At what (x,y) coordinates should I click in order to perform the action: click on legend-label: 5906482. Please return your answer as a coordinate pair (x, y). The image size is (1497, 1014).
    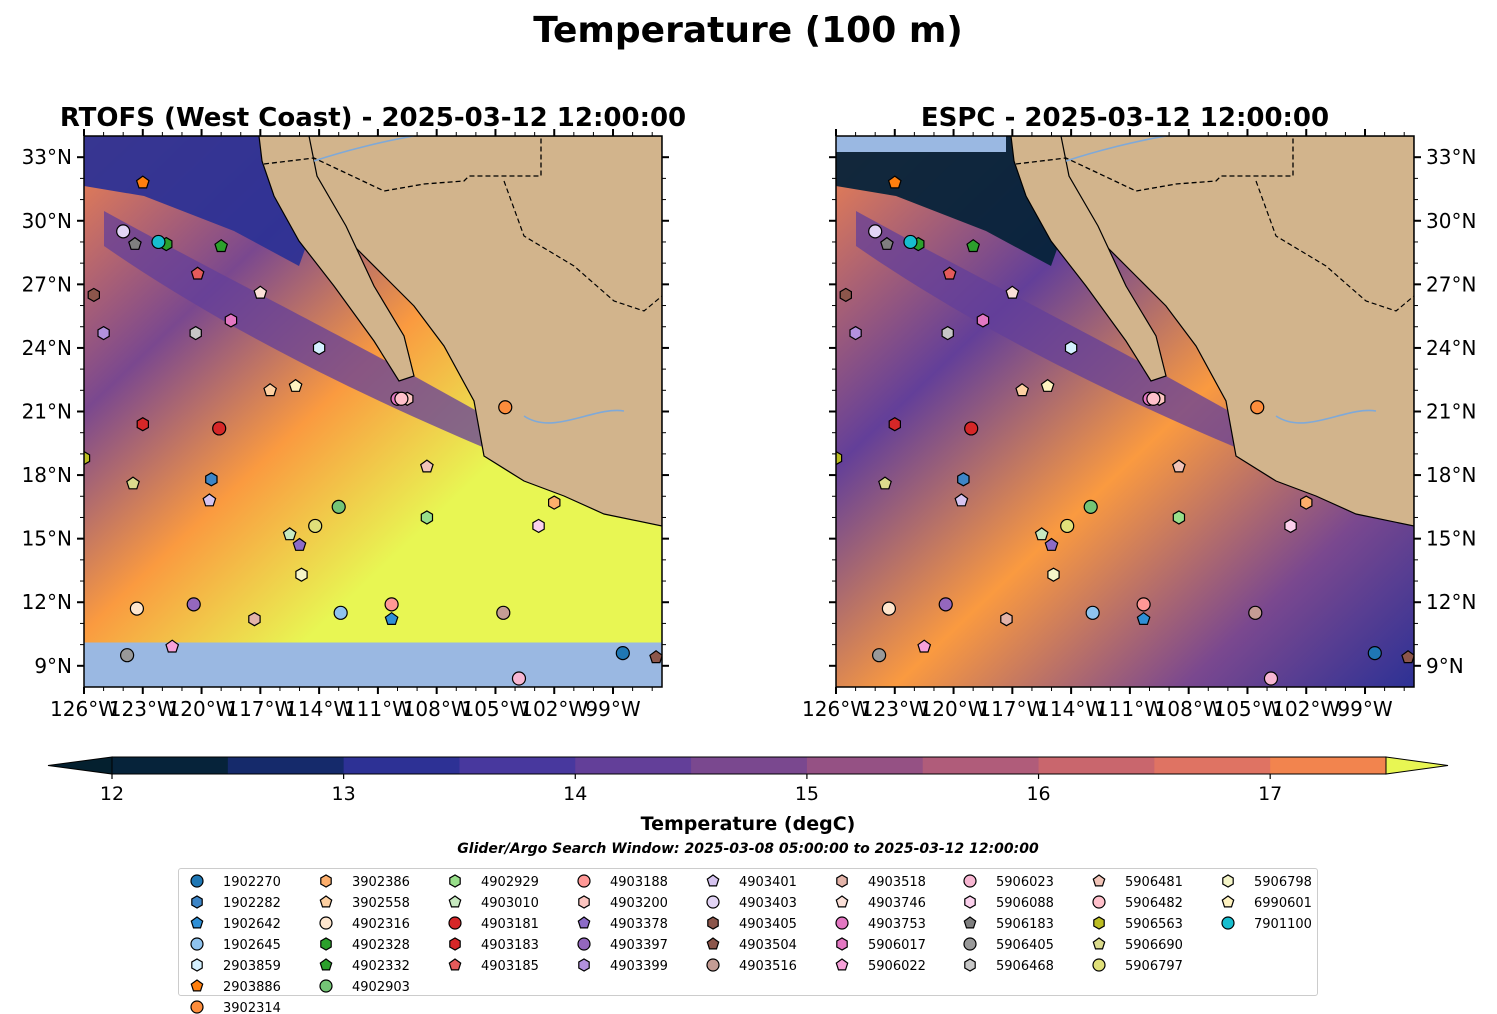
    Looking at the image, I should click on (1154, 903).